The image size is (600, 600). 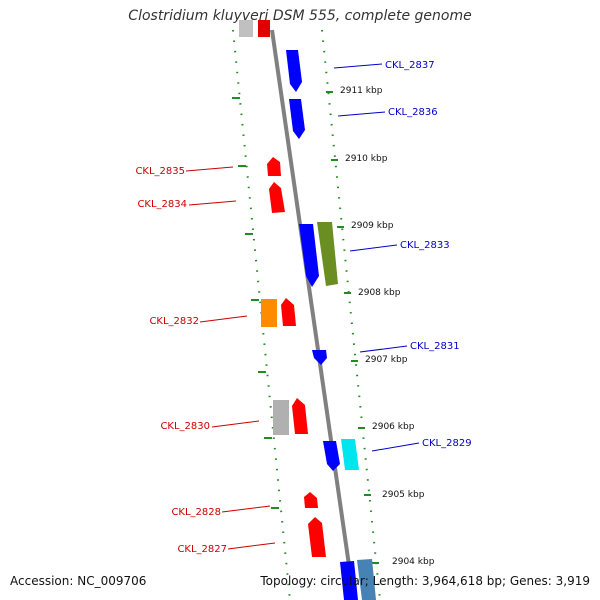 What do you see at coordinates (331, 456) in the screenshot?
I see `gene-CKL_2829-blue` at bounding box center [331, 456].